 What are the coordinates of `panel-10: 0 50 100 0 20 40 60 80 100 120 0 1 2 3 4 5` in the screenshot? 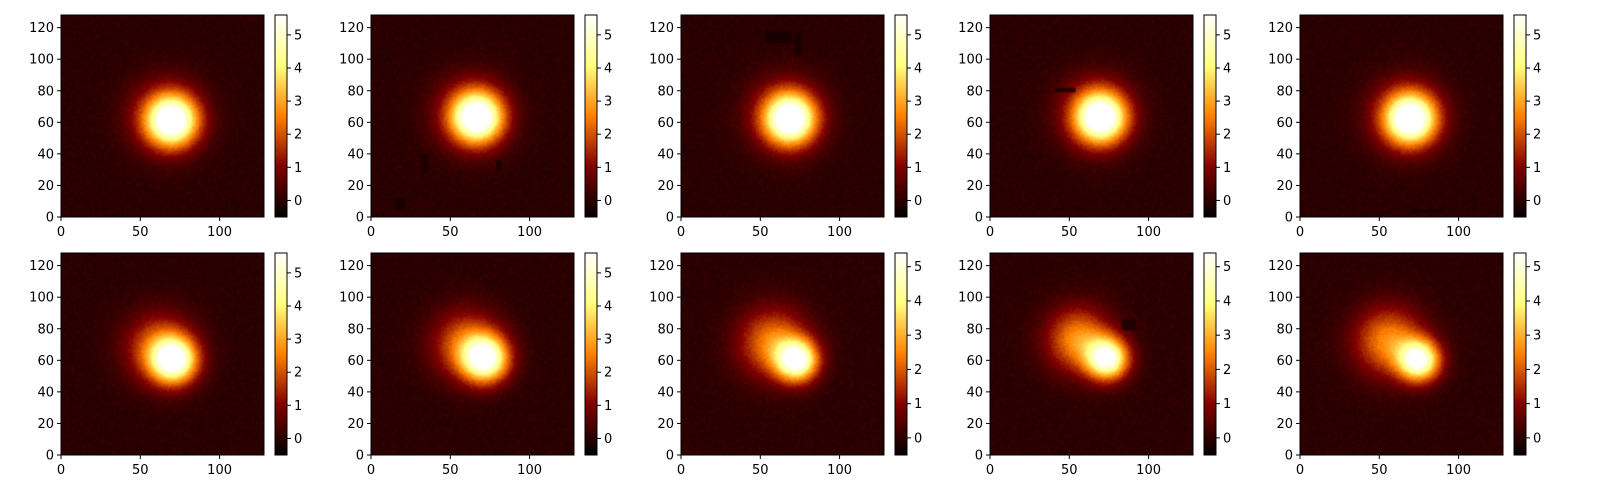 It's located at (1404, 365).